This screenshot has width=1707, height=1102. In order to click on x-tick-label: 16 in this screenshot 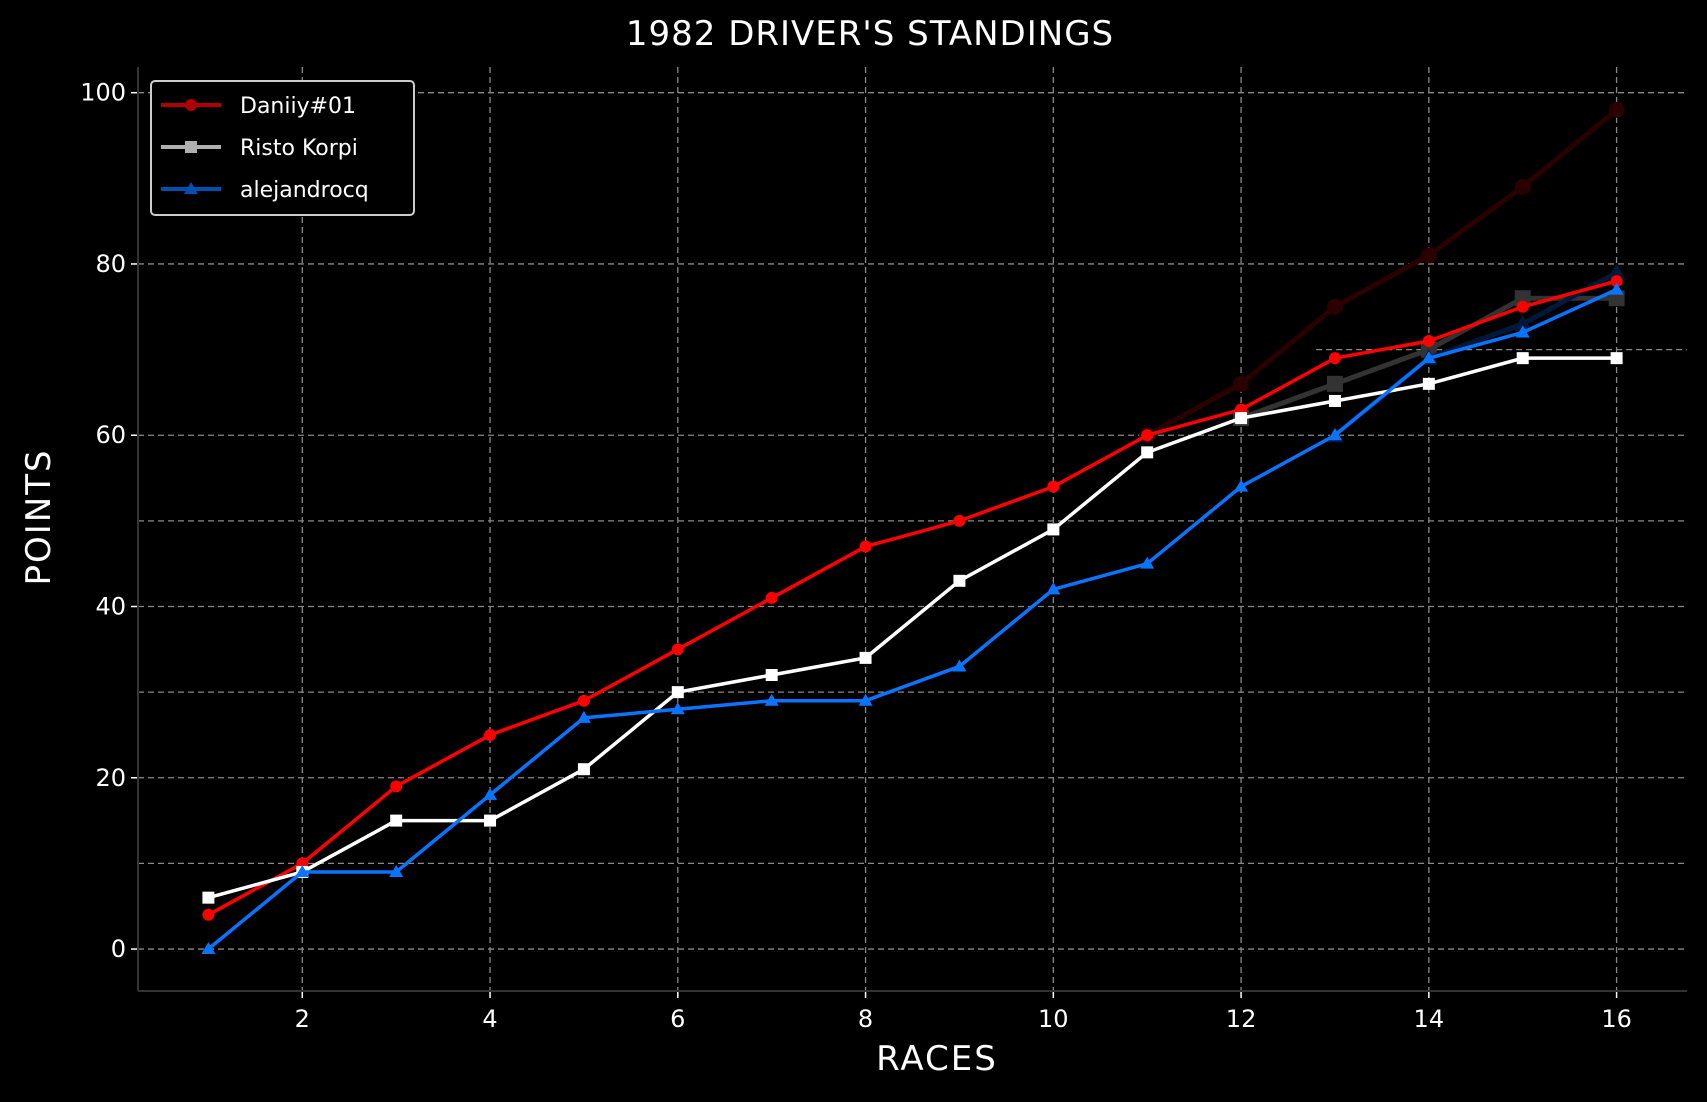, I will do `click(1616, 1019)`.